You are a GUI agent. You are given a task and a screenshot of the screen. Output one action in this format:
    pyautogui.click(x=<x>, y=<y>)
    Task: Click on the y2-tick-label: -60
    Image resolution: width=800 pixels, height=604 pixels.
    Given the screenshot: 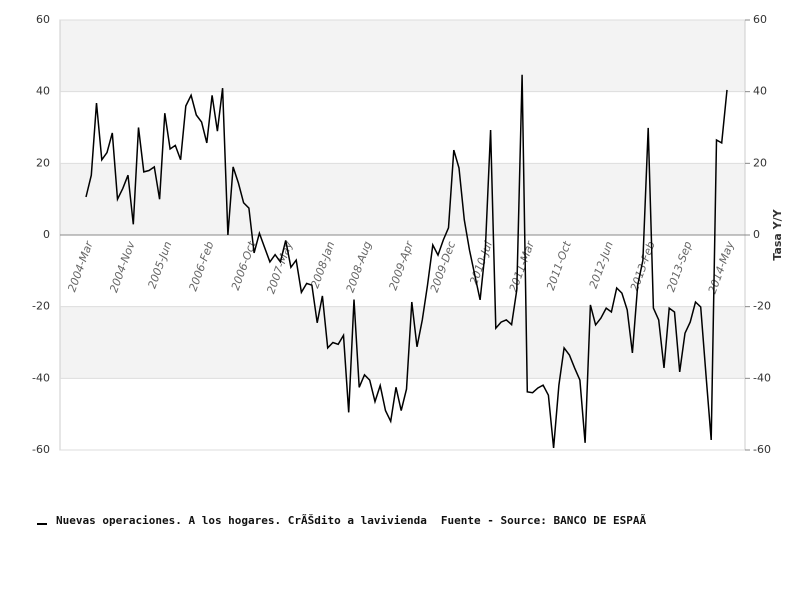 What is the action you would take?
    pyautogui.click(x=762, y=449)
    